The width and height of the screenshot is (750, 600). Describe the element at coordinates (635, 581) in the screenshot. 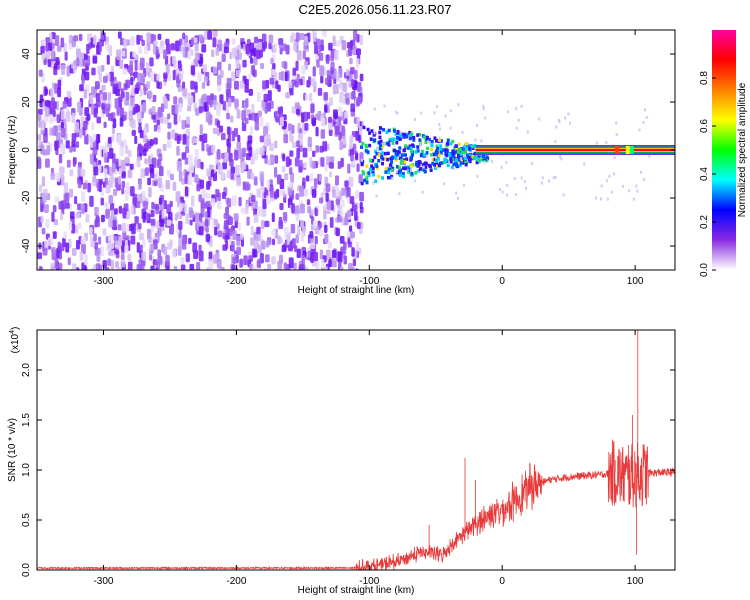

I see `snr-x-tick-label: 100` at that location.